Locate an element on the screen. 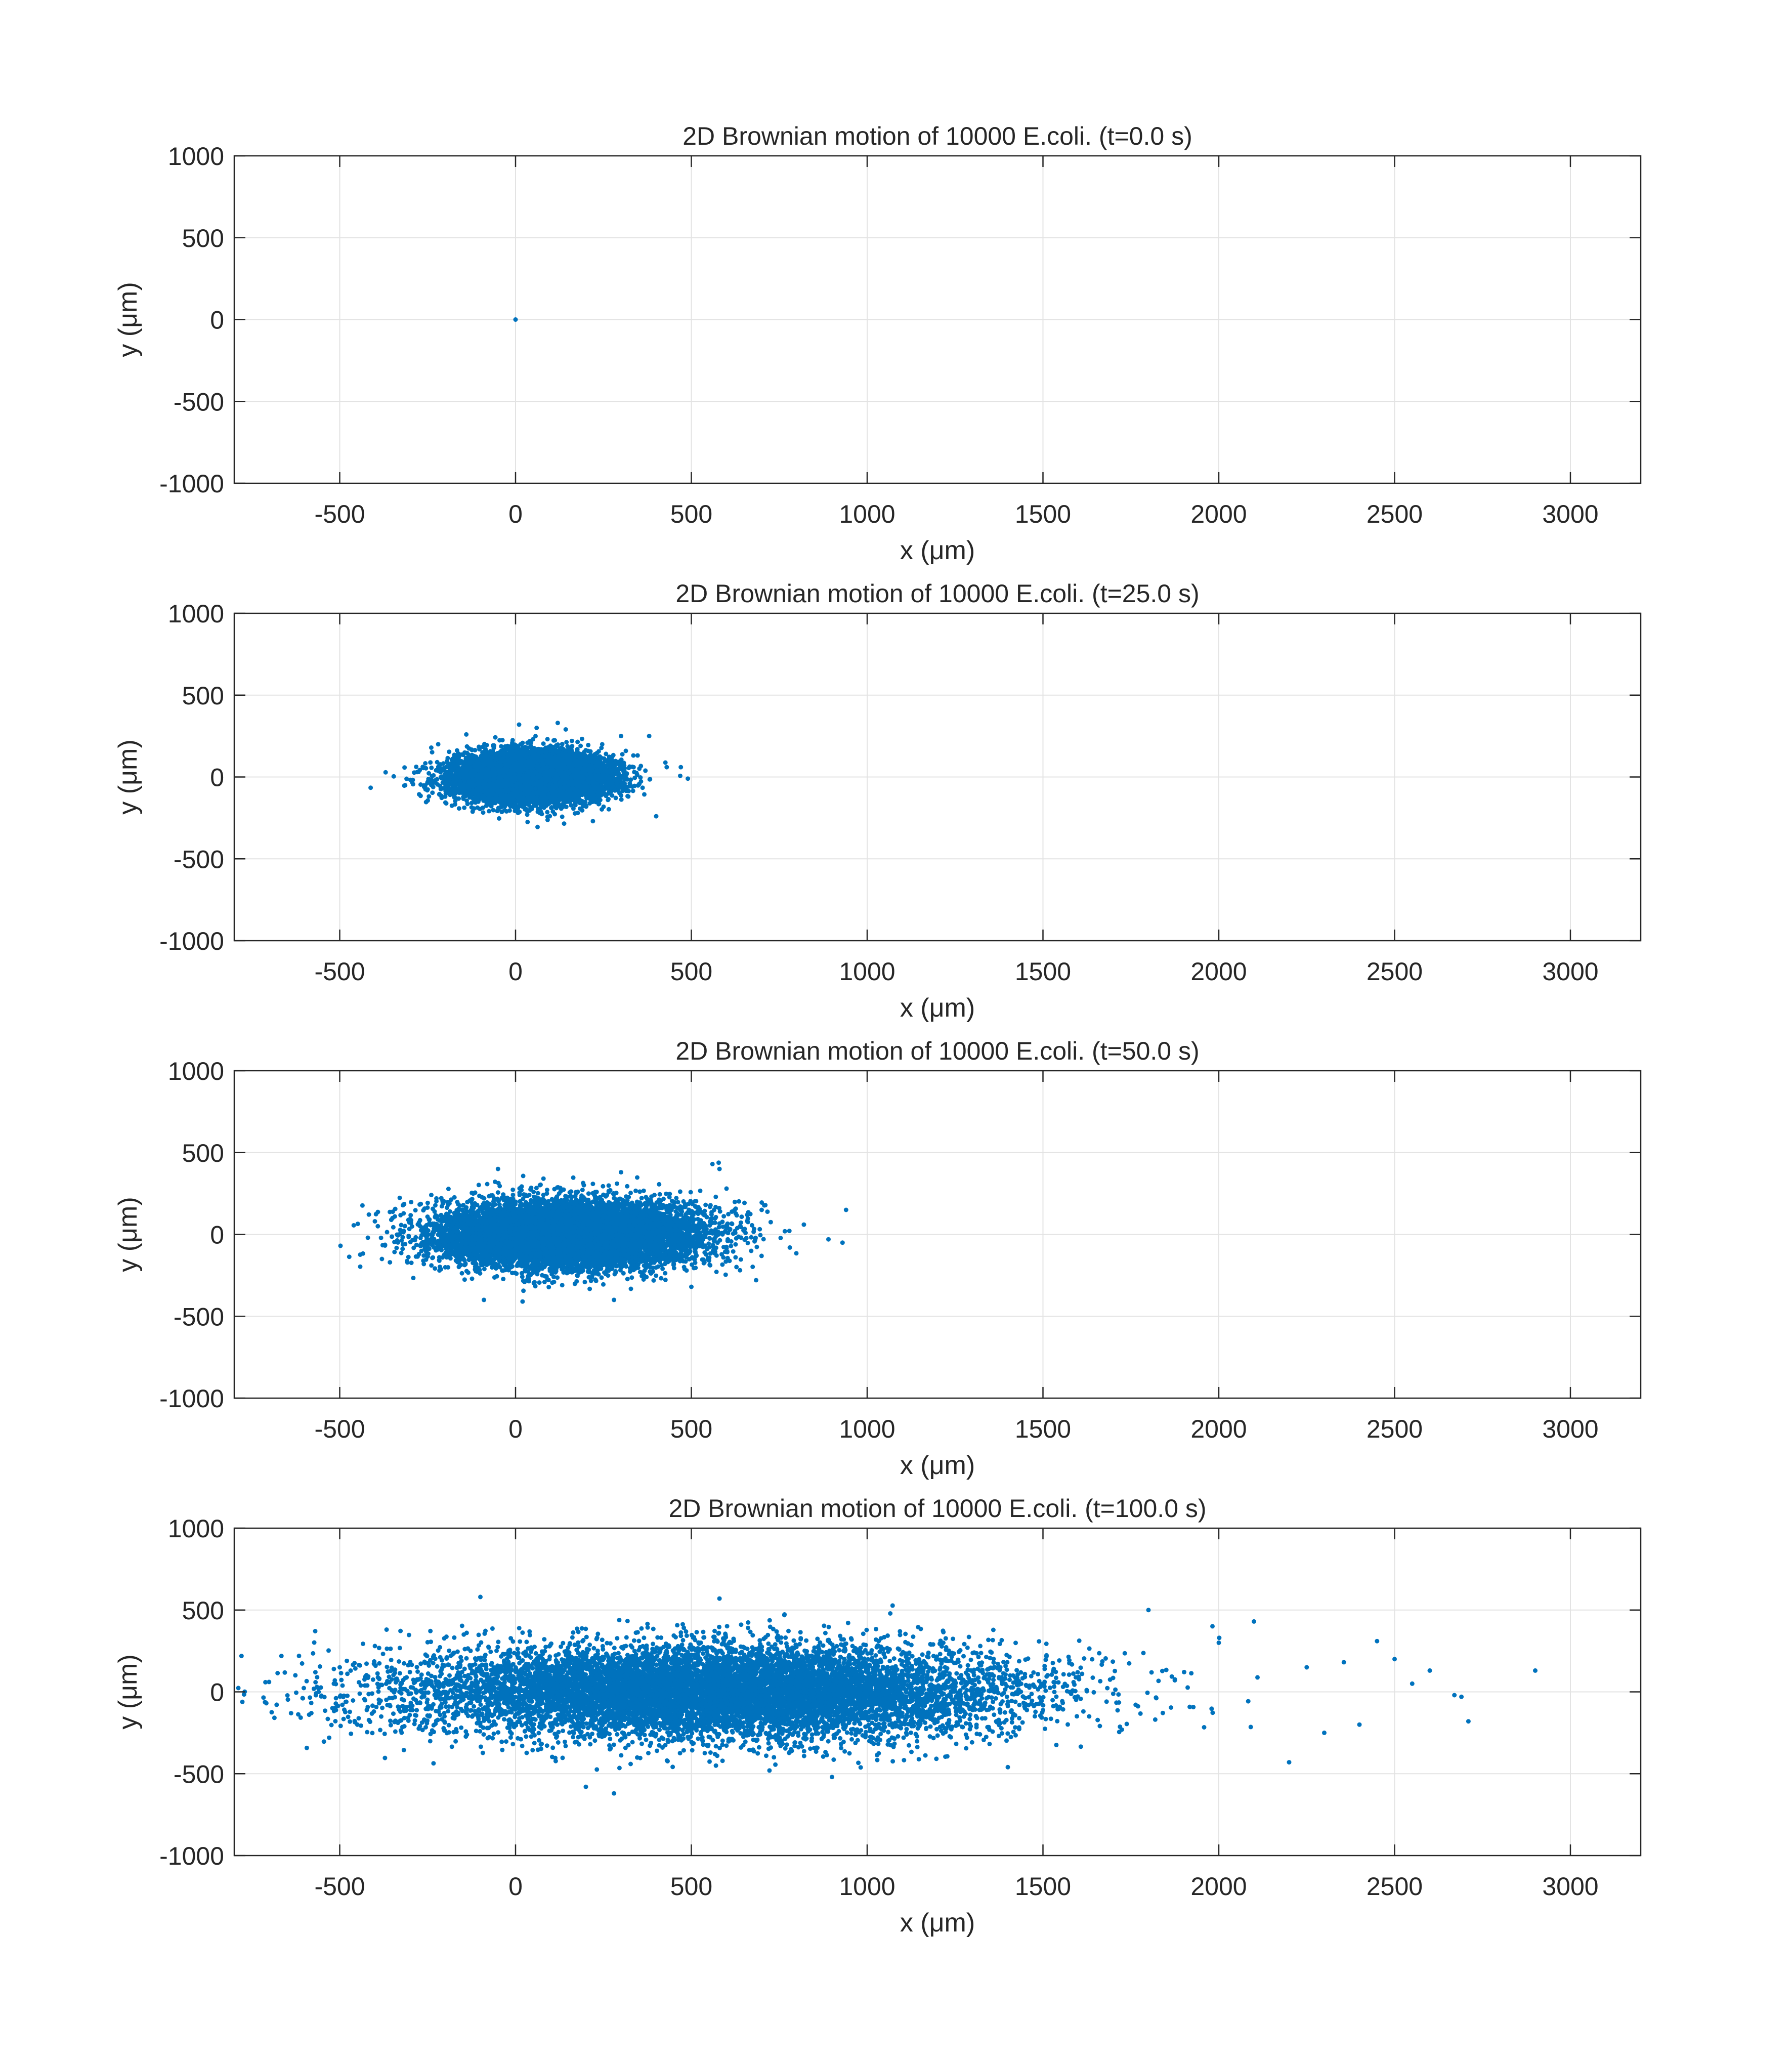 The width and height of the screenshot is (1792, 2060). grid is located at coordinates (937, 319).